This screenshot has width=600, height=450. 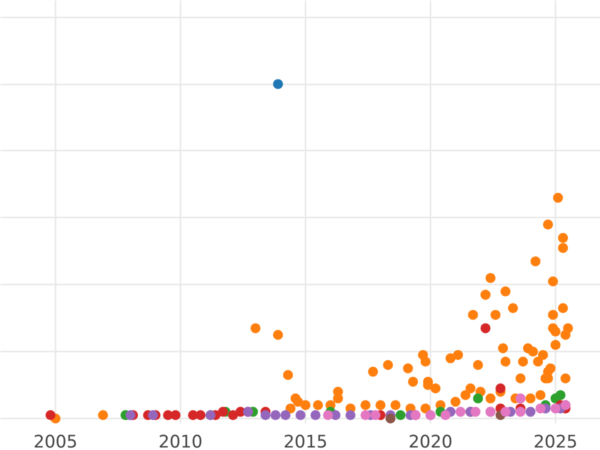 I want to click on x-tick-label: 2005, so click(x=55, y=441).